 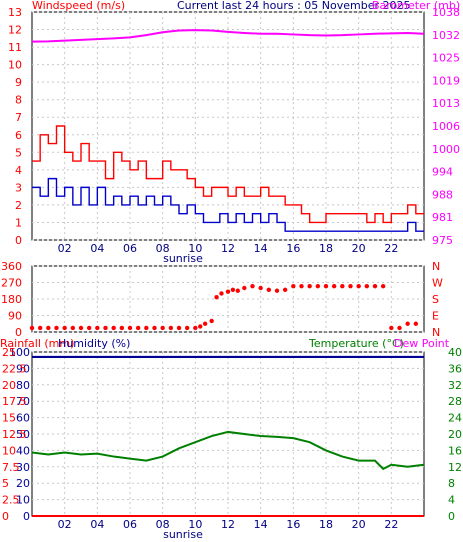 I want to click on x-tick-label: 04, so click(x=97, y=248).